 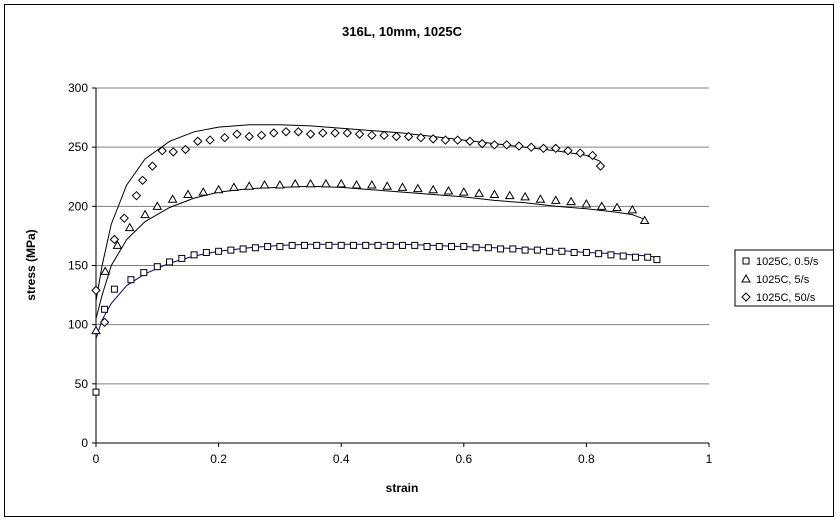 What do you see at coordinates (84, 443) in the screenshot?
I see `y-tick-label: 0` at bounding box center [84, 443].